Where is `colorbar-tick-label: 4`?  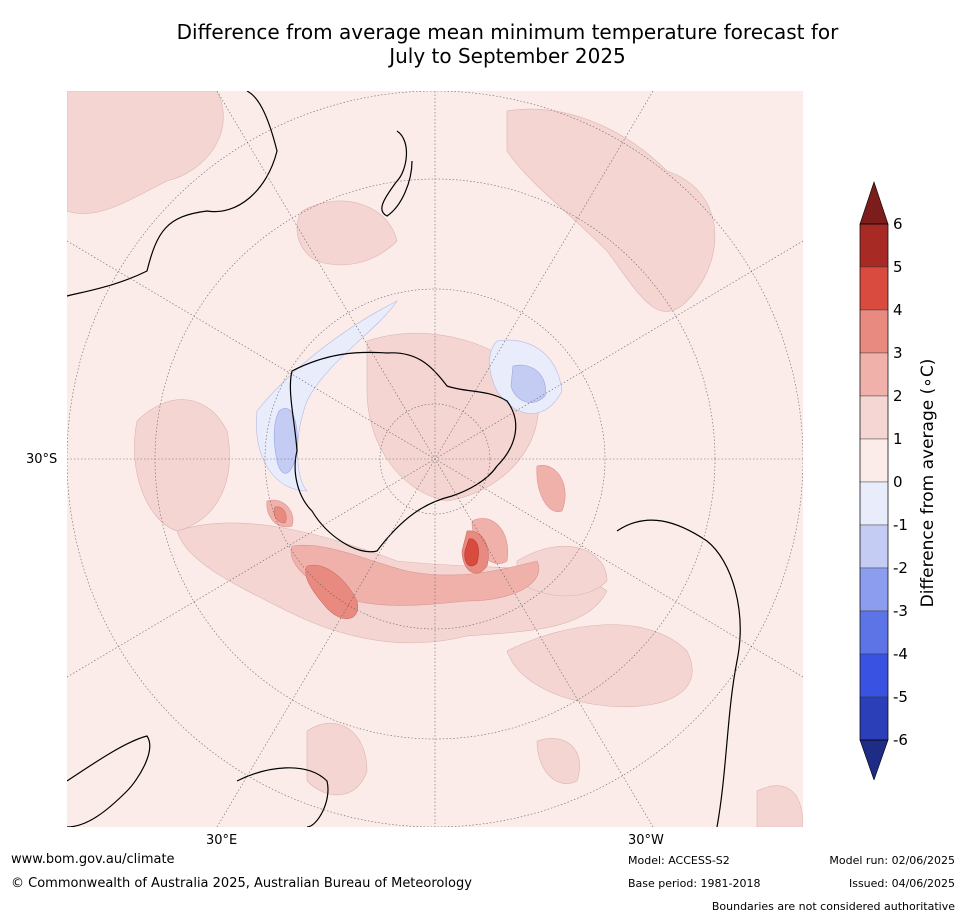 colorbar-tick-label: 4 is located at coordinates (898, 310).